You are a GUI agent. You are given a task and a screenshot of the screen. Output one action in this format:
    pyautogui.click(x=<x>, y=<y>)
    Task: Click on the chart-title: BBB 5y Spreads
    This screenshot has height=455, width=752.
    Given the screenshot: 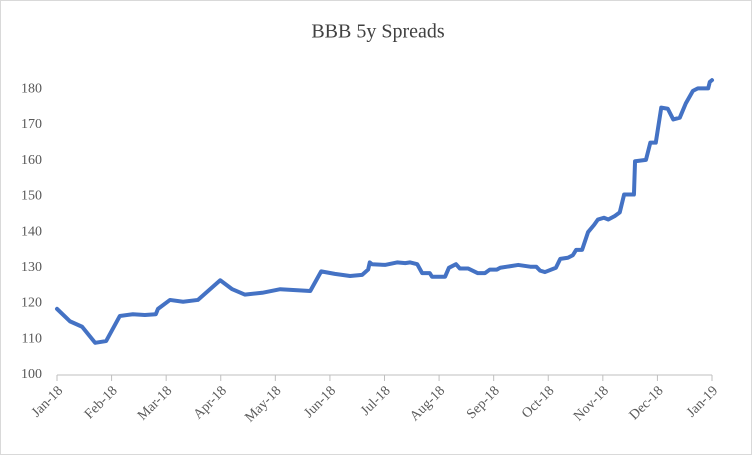 What is the action you would take?
    pyautogui.click(x=378, y=32)
    